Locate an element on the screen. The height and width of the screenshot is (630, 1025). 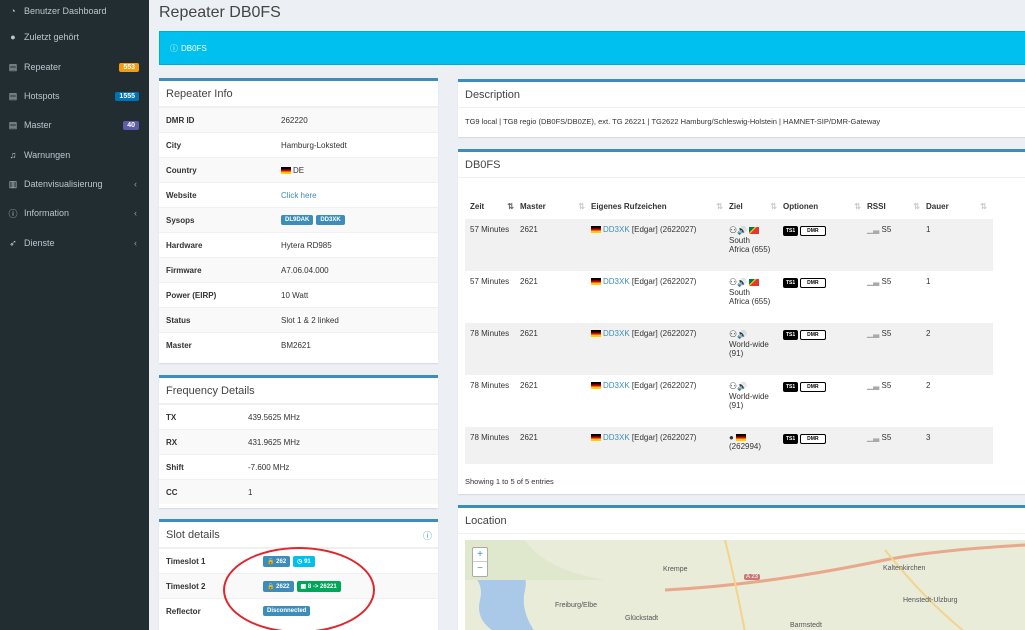
cell-time: 78 Minutes is located at coordinates (490, 385).